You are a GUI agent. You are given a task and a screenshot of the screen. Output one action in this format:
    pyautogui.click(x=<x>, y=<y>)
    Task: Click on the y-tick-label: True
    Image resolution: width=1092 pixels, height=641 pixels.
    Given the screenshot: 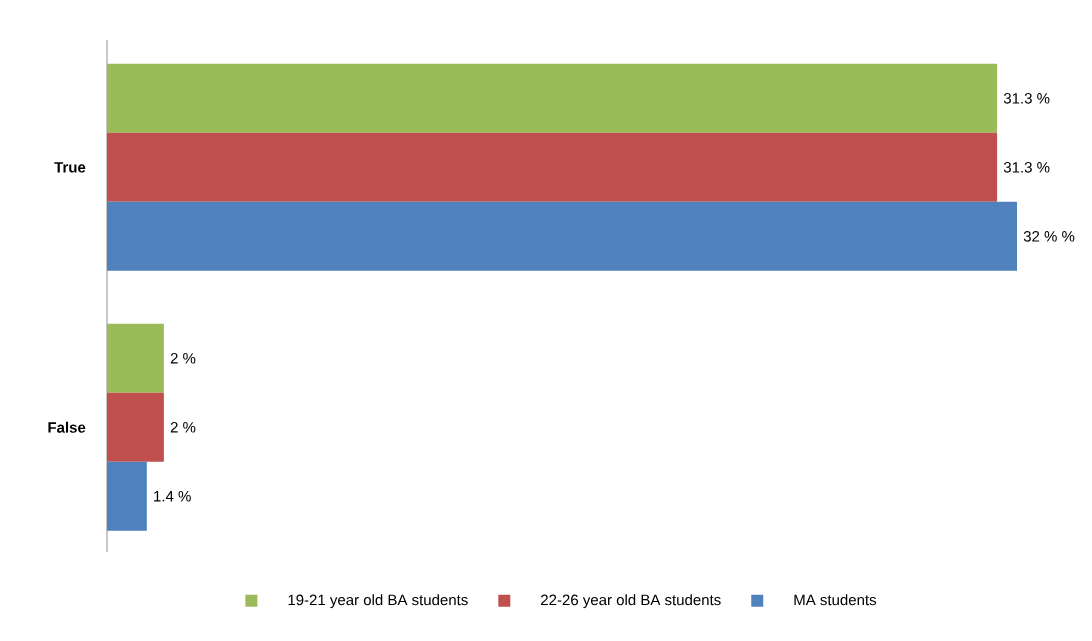 What is the action you would take?
    pyautogui.click(x=70, y=167)
    